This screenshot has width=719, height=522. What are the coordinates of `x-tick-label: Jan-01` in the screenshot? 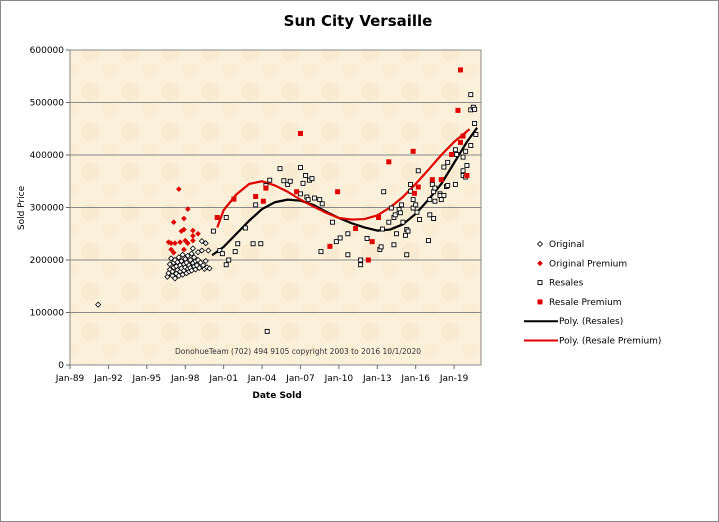 It's located at (223, 379).